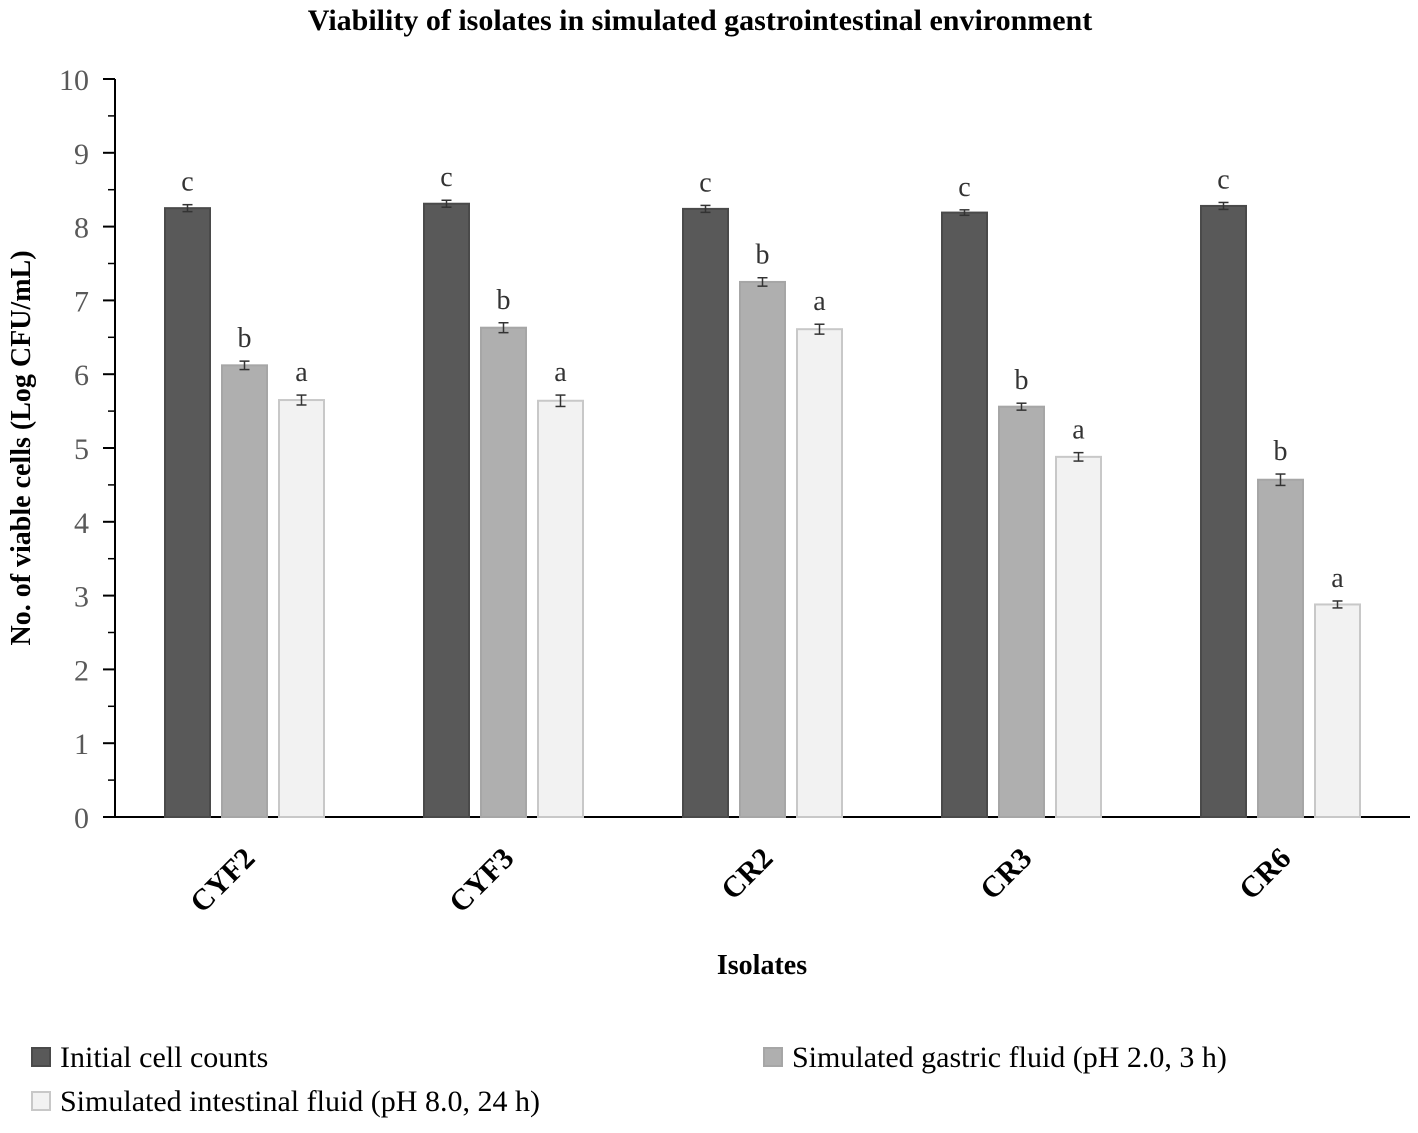 Image resolution: width=1418 pixels, height=1133 pixels. I want to click on y-tick-label: 1, so click(81, 744).